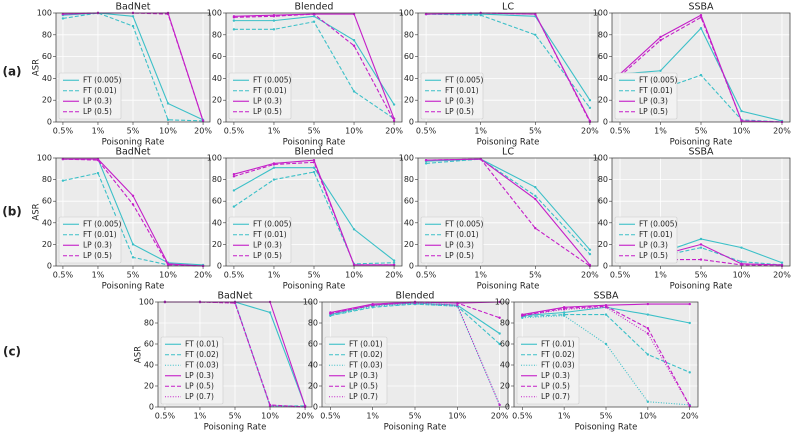 This screenshot has width=800, height=435. Describe the element at coordinates (508, 152) in the screenshot. I see `chart-title: LC` at that location.